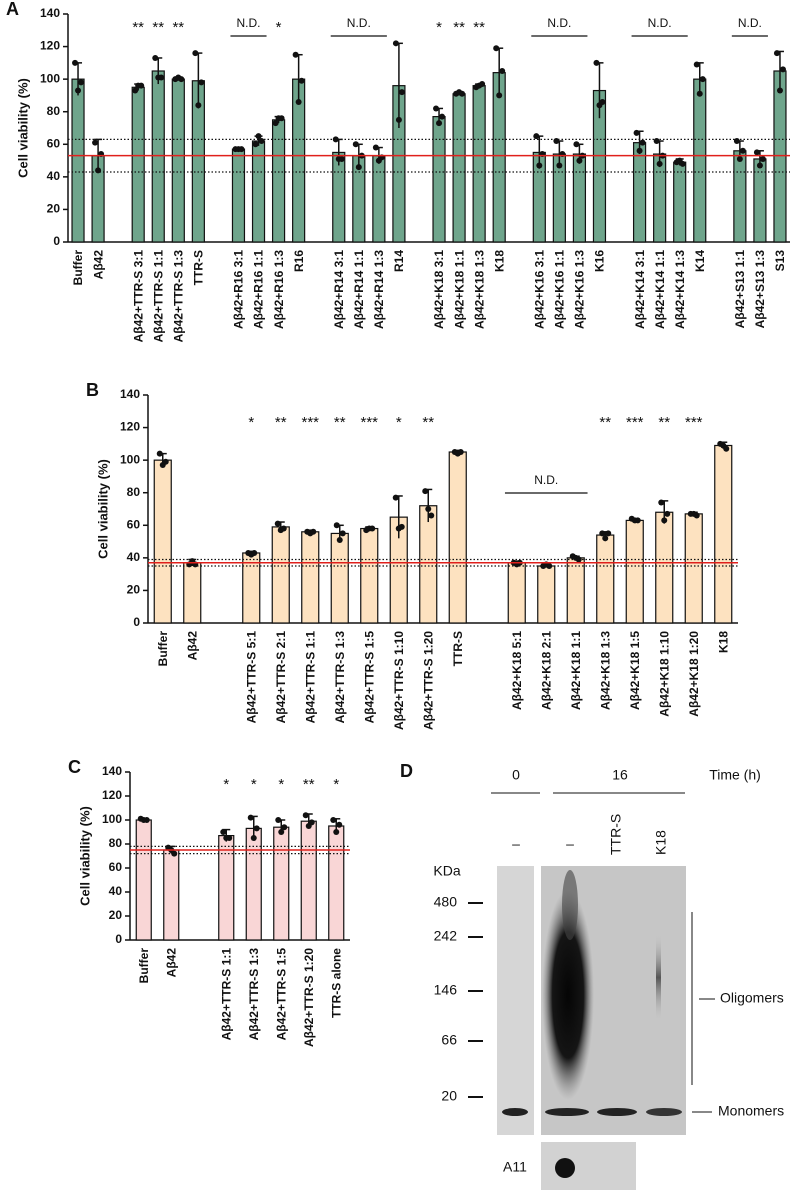 Image resolution: width=805 pixels, height=1195 pixels. What do you see at coordinates (570, 844) in the screenshot?
I see `lane-label: –` at bounding box center [570, 844].